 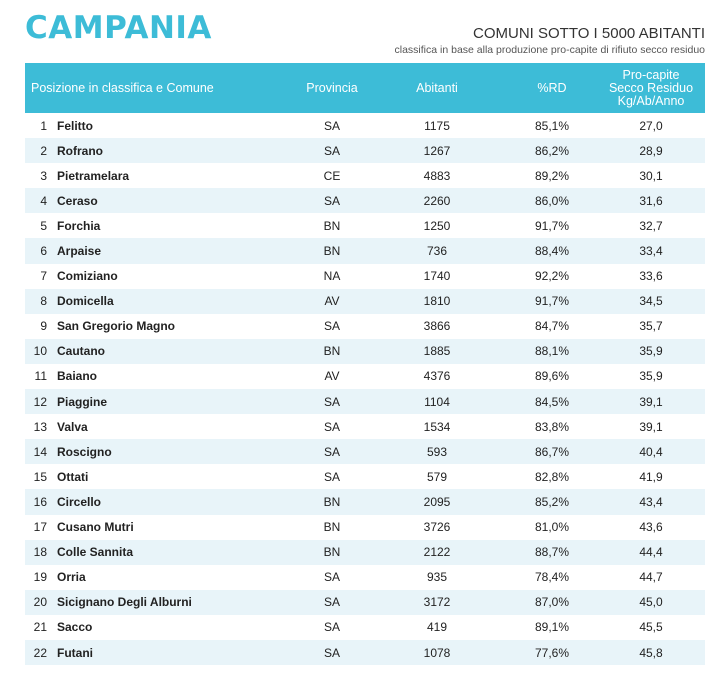 What do you see at coordinates (552, 627) in the screenshot?
I see `rd-cell: 89,1%` at bounding box center [552, 627].